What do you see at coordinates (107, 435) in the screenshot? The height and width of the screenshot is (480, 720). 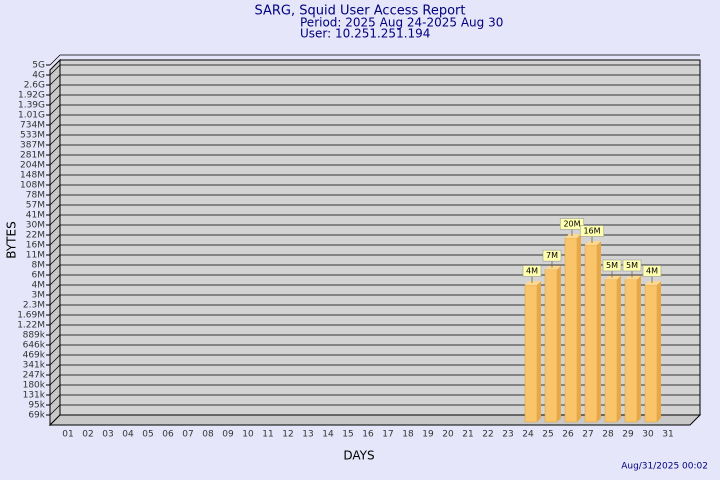 I see `x-tick-label: 03` at bounding box center [107, 435].